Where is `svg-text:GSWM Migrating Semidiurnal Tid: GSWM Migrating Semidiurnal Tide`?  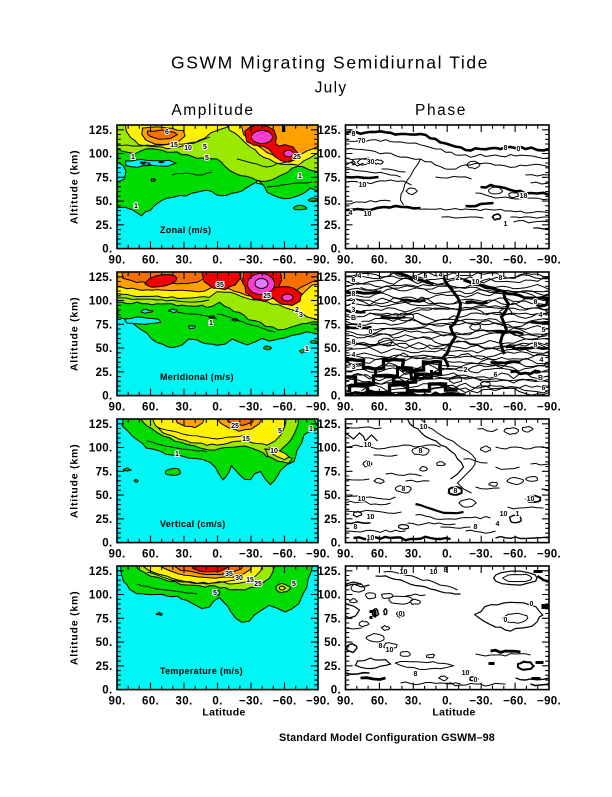 svg-text:GSWM Migrating Semidiurnal Tid: GSWM Migrating Semidiurnal Tide is located at coordinates (330, 63).